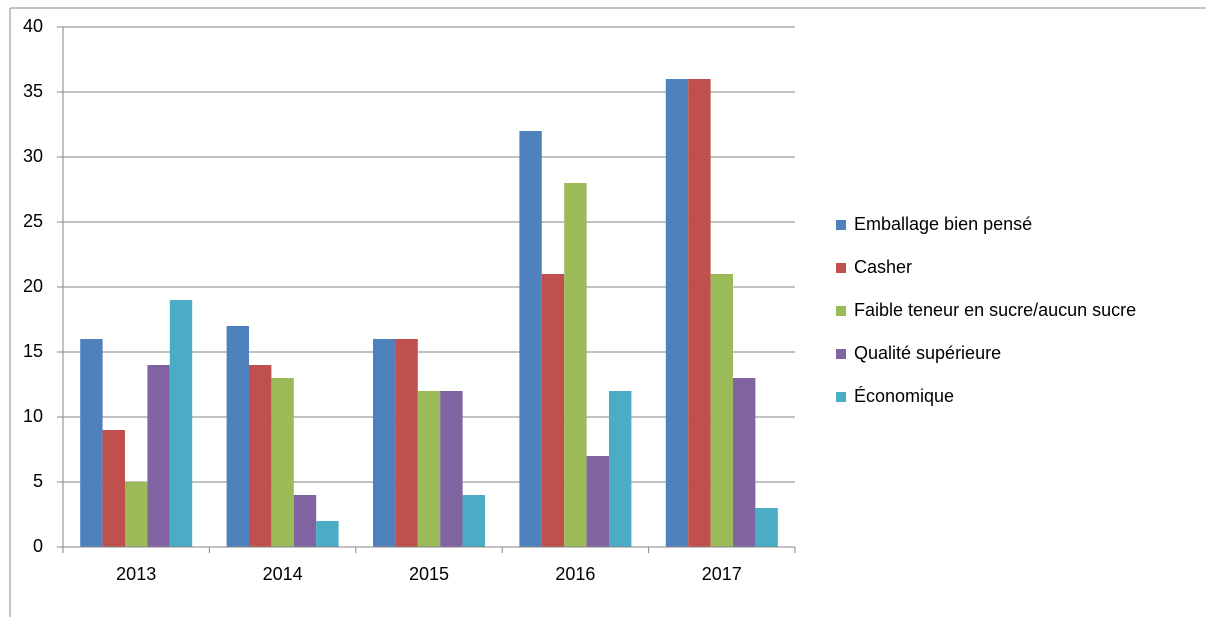 The height and width of the screenshot is (617, 1206). What do you see at coordinates (575, 574) in the screenshot?
I see `x-tick-label: 2016` at bounding box center [575, 574].